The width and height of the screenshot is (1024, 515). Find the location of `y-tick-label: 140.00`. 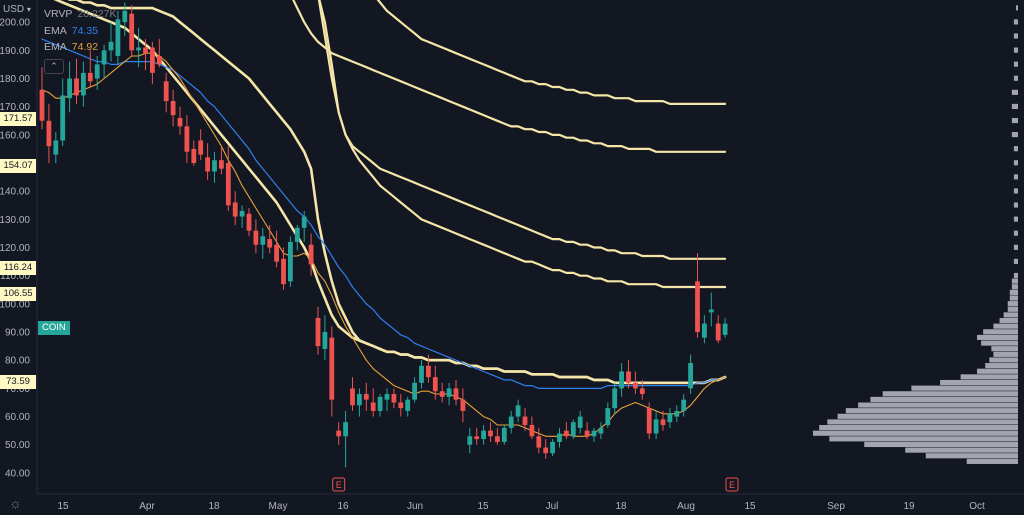

y-tick-label: 140.00 is located at coordinates (15, 192).